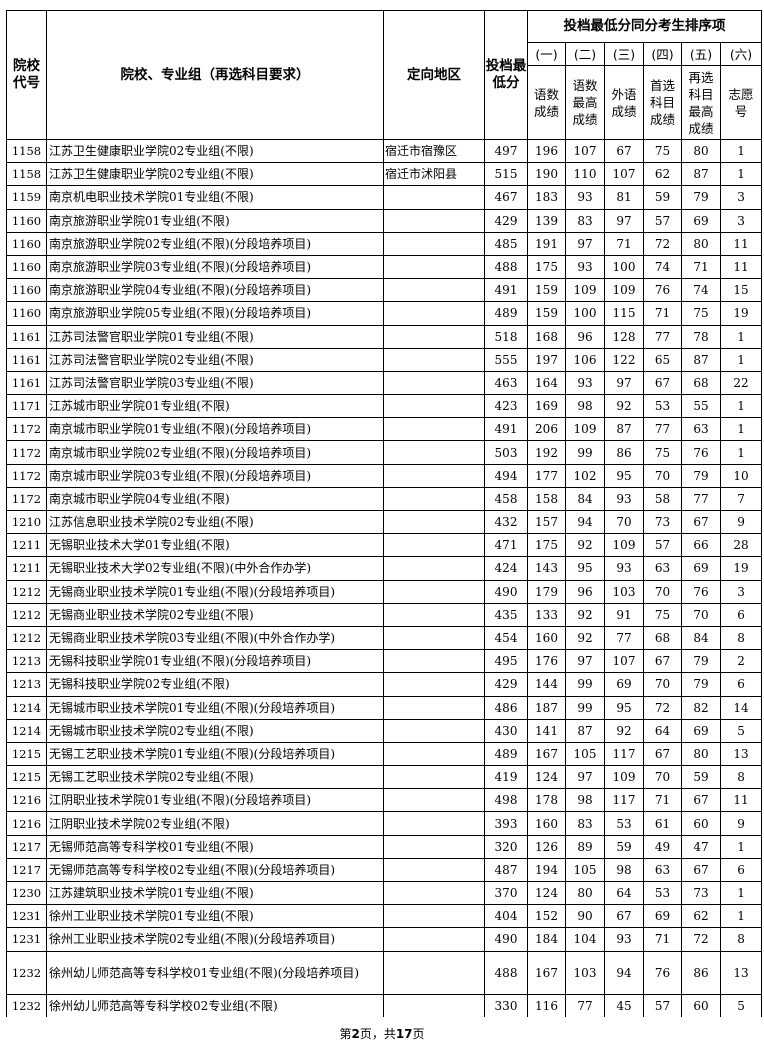  What do you see at coordinates (546, 267) in the screenshot?
I see `cell-sort-1: 175` at bounding box center [546, 267].